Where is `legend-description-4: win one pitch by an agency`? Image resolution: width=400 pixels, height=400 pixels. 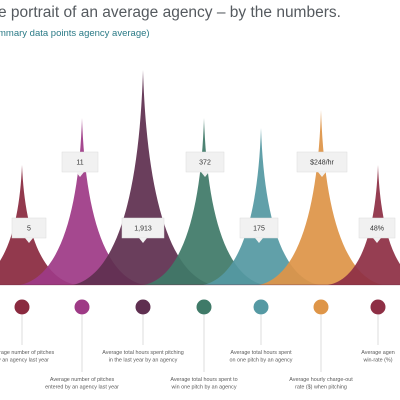 legend-description-4: win one pitch by an agency is located at coordinates (203, 388).